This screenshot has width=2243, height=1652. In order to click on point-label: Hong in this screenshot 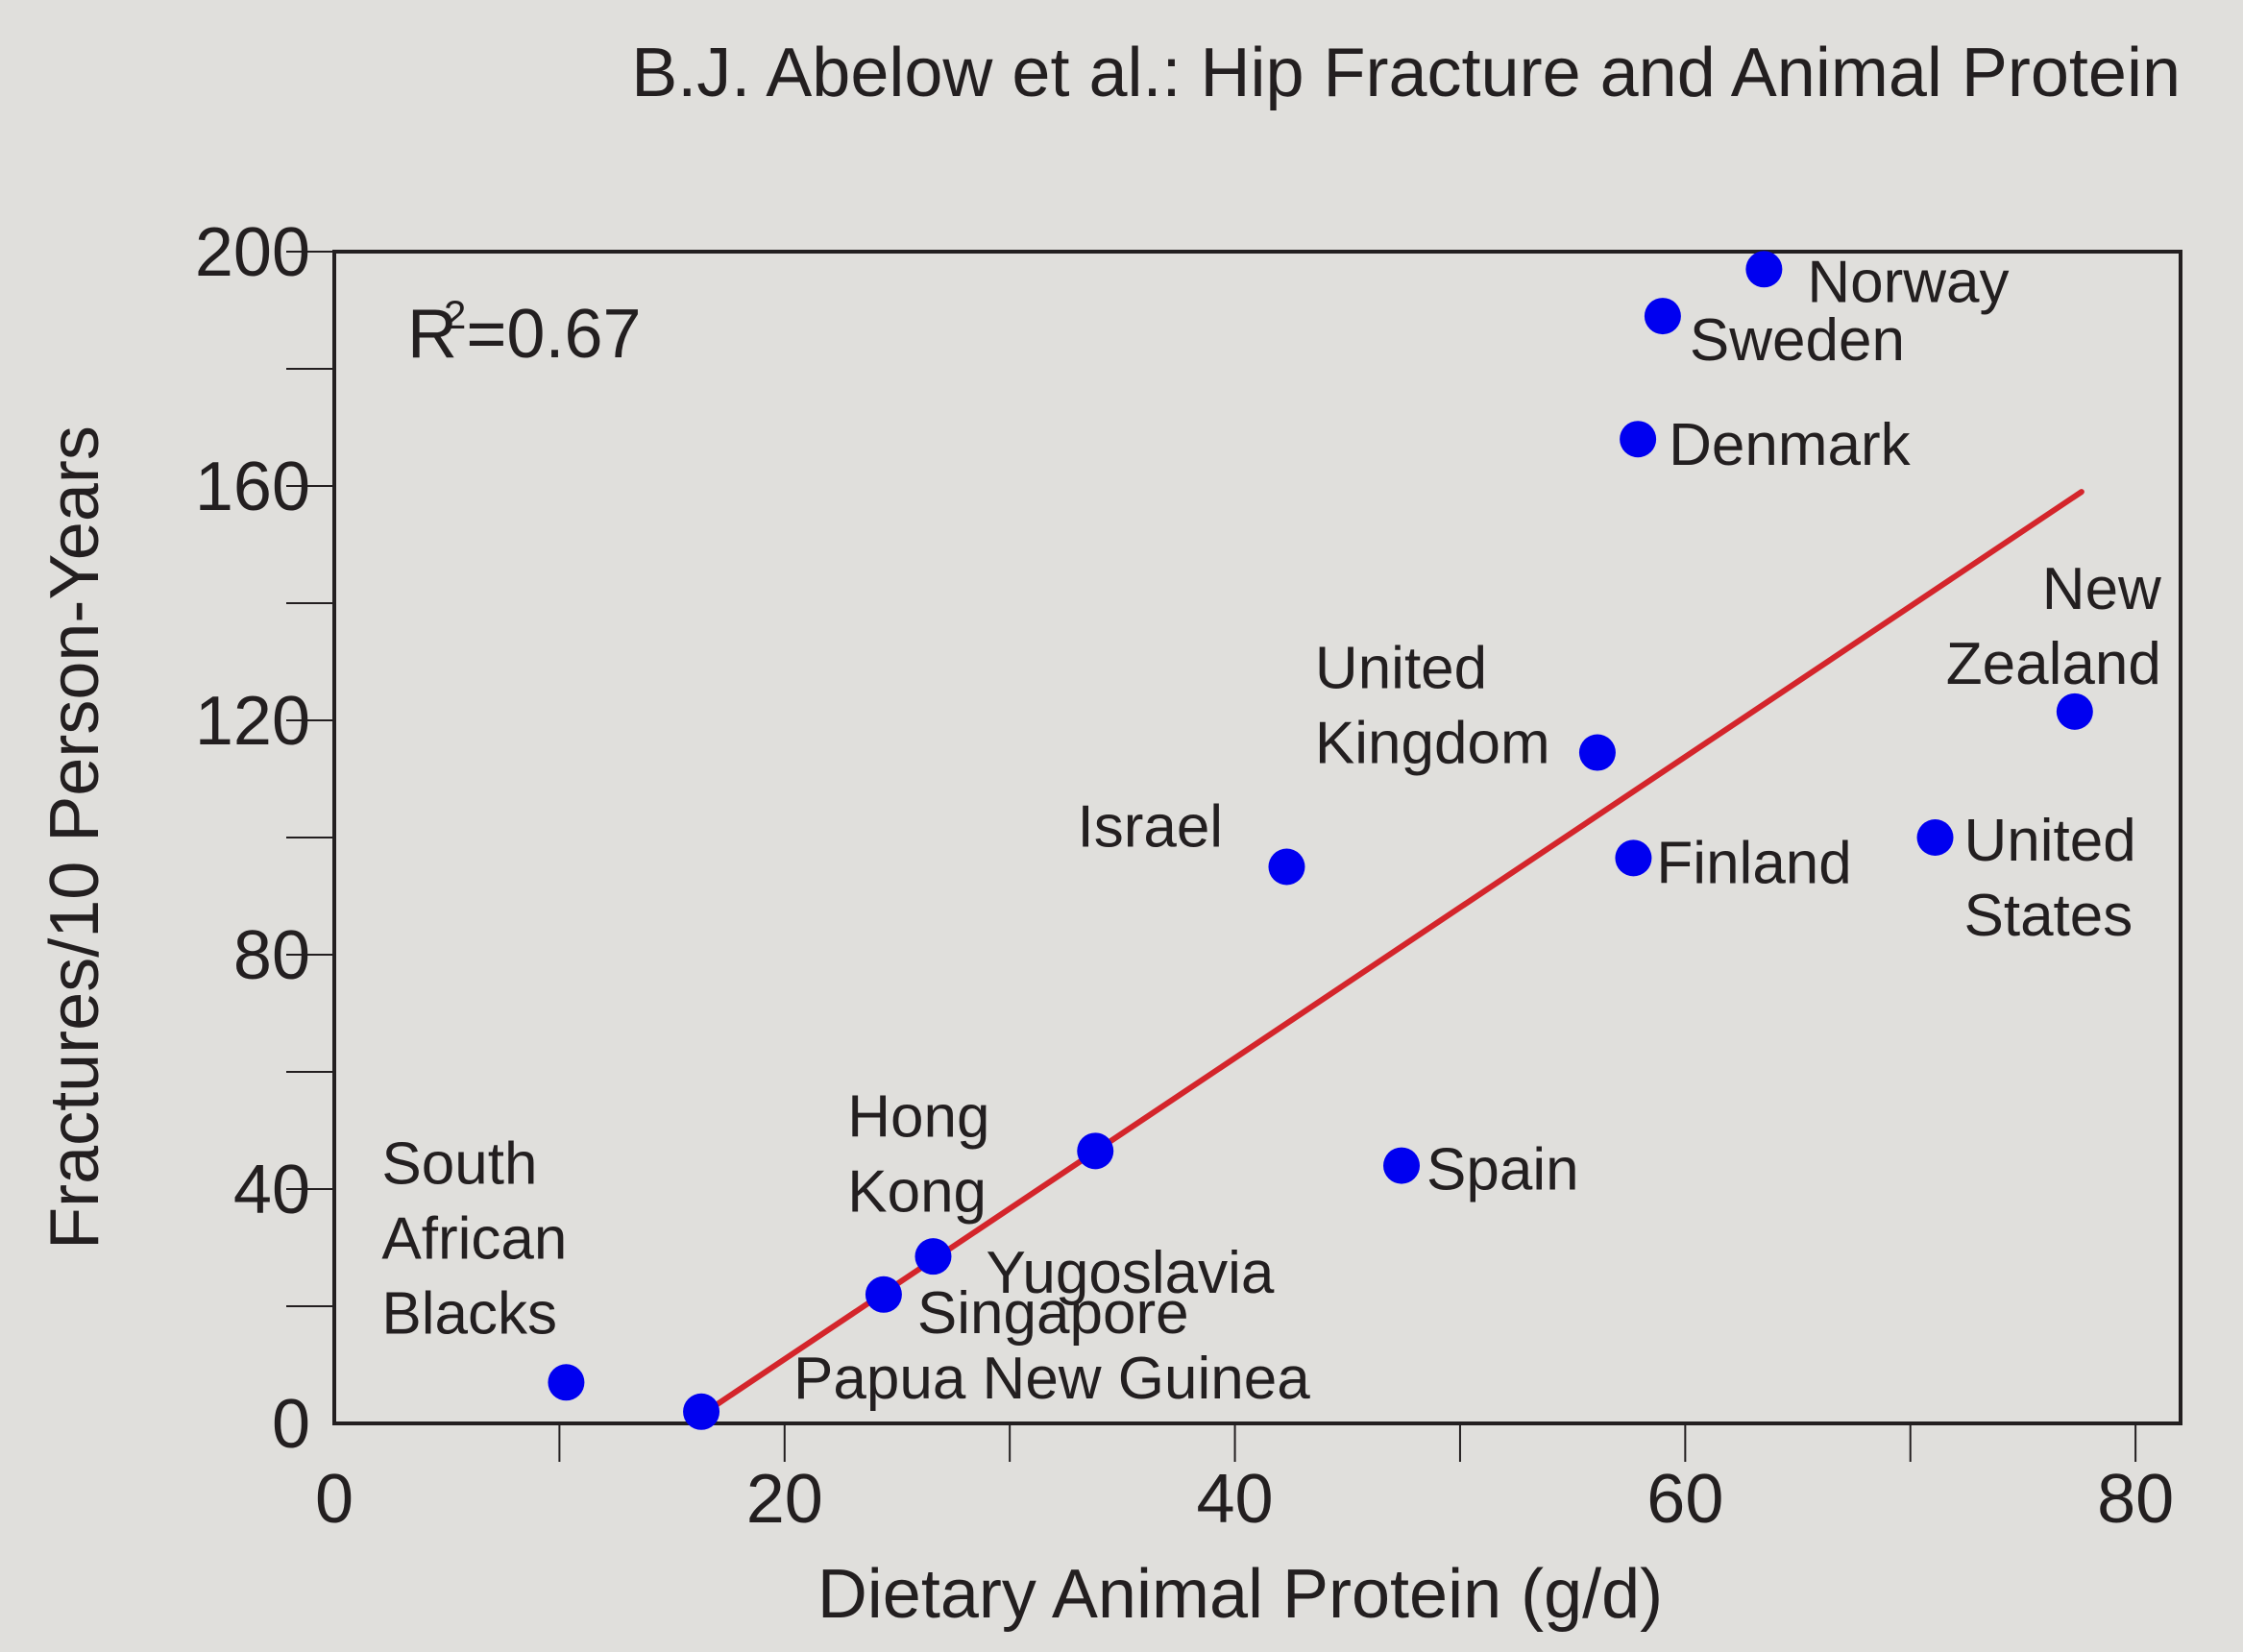, I will do `click(918, 1116)`.